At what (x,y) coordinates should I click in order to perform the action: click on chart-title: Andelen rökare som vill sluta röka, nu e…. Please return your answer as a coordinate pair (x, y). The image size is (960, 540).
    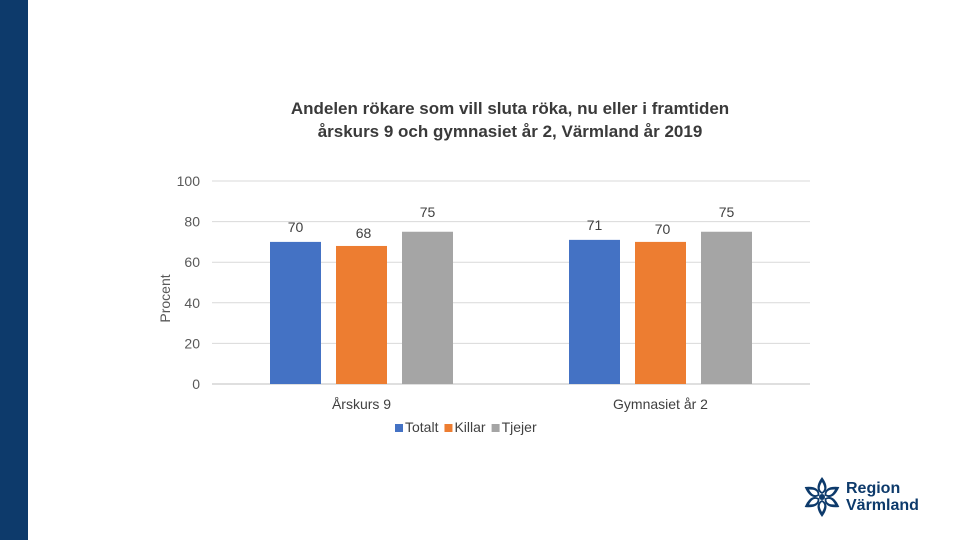
    Looking at the image, I should click on (510, 120).